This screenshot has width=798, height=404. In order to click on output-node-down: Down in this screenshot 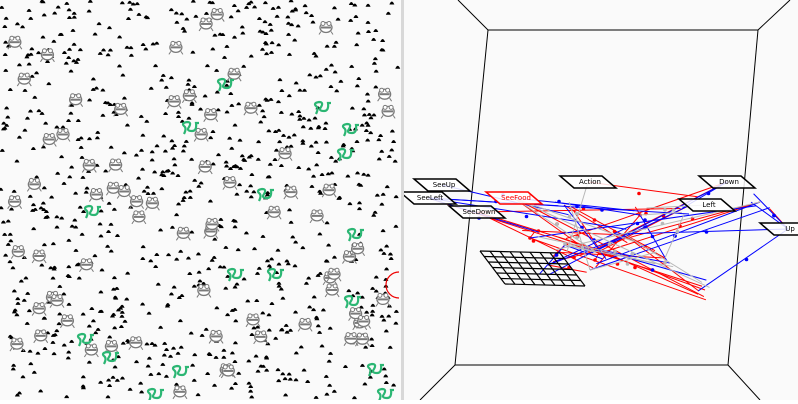, I will do `click(727, 182)`.